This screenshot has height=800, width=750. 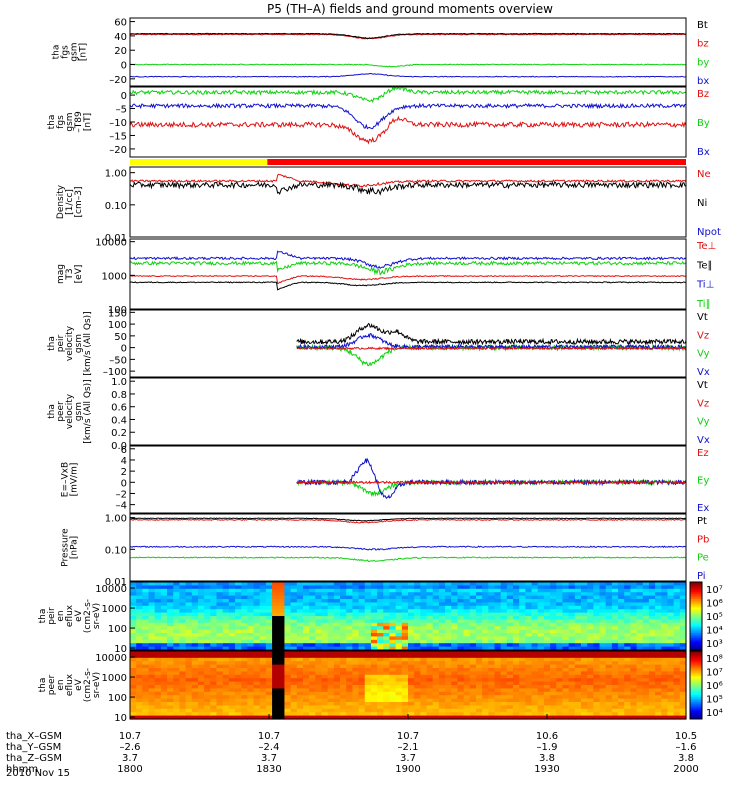 What do you see at coordinates (269, 758) in the screenshot?
I see `x-row-value: 3.7` at bounding box center [269, 758].